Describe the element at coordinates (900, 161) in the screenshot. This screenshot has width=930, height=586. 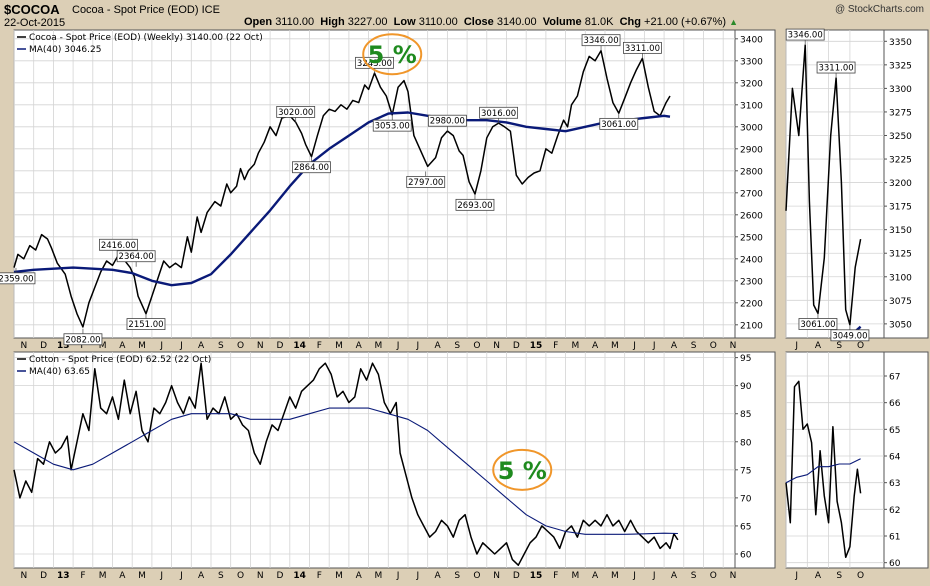
I see `y-tick-label: 3225` at that location.